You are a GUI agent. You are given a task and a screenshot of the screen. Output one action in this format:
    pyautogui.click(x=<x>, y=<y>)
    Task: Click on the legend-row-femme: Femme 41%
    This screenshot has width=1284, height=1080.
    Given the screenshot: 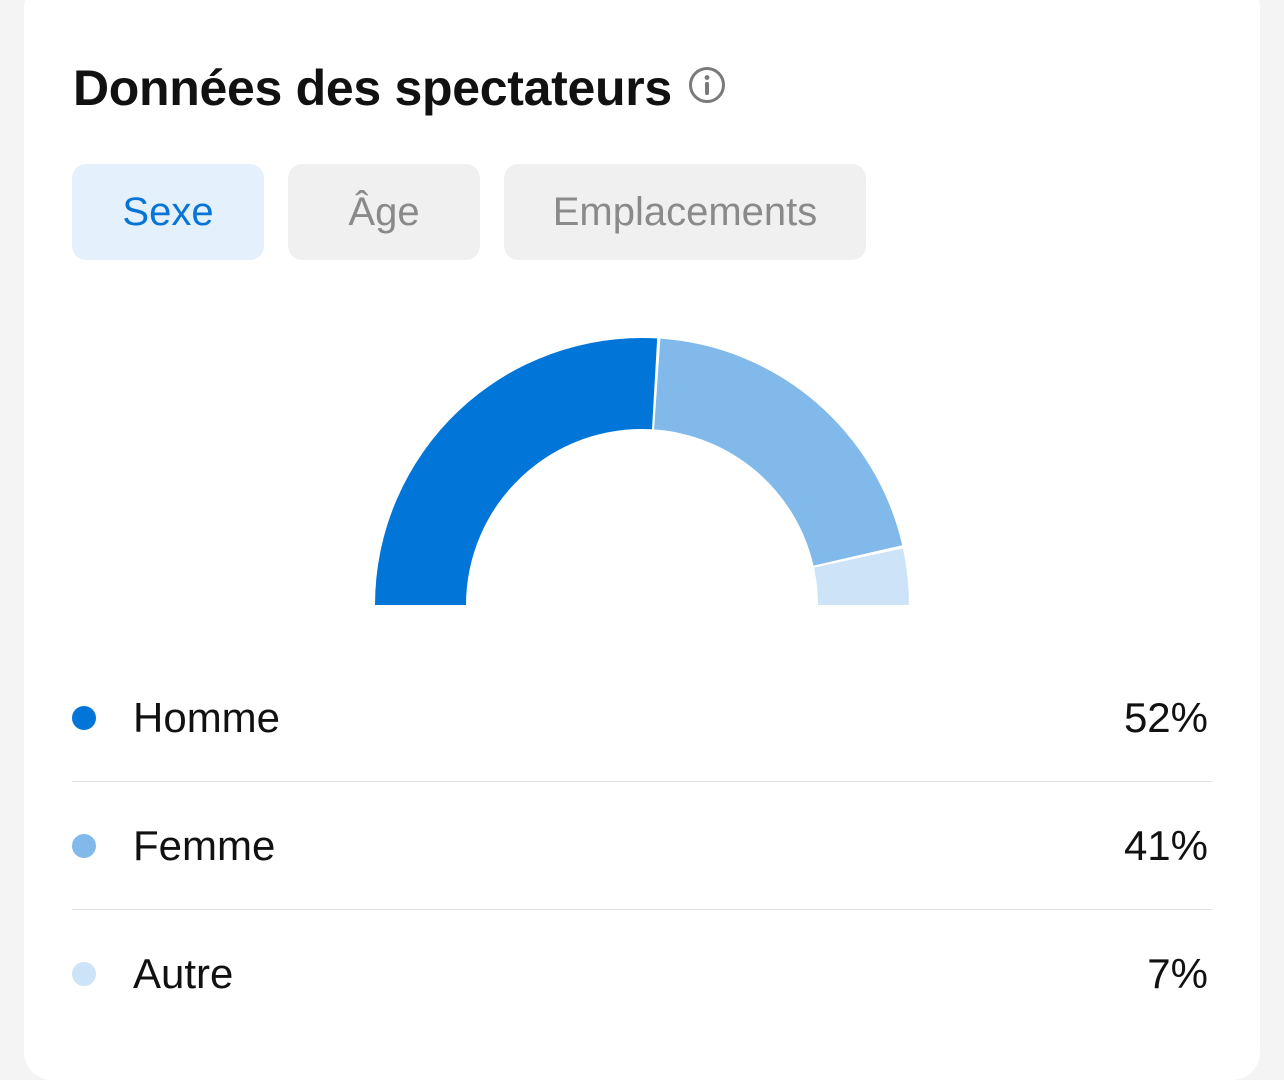 What is the action you would take?
    pyautogui.click(x=642, y=846)
    